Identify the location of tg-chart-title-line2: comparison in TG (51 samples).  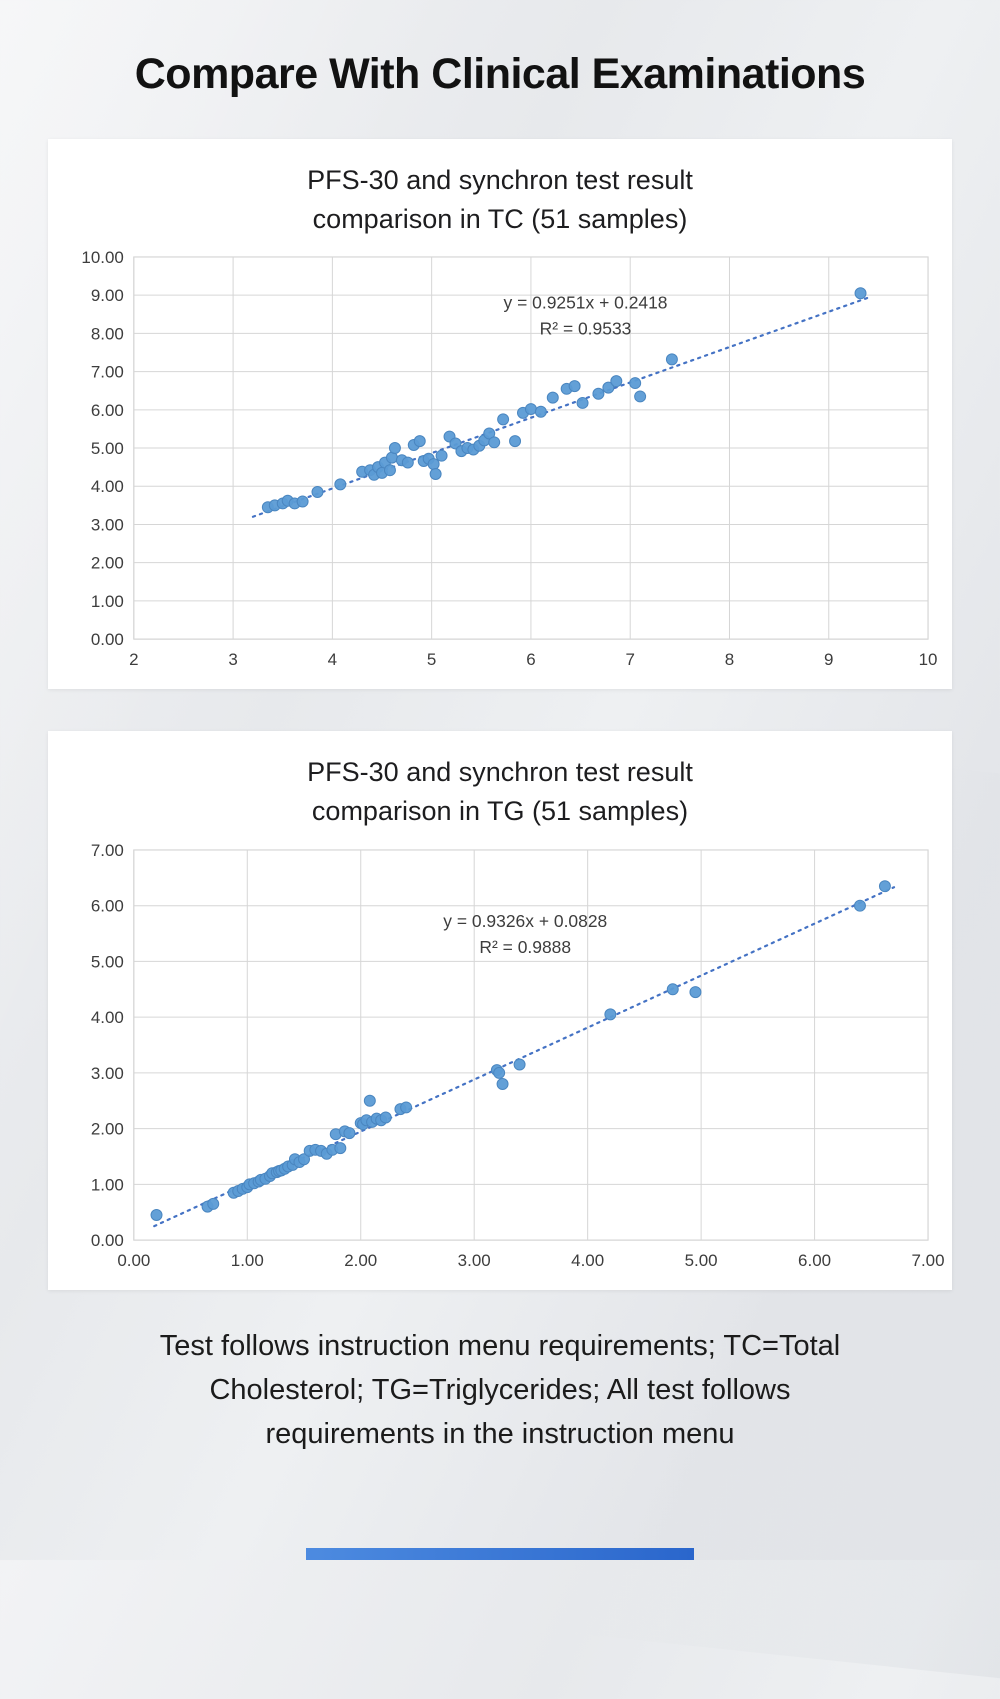
(500, 811).